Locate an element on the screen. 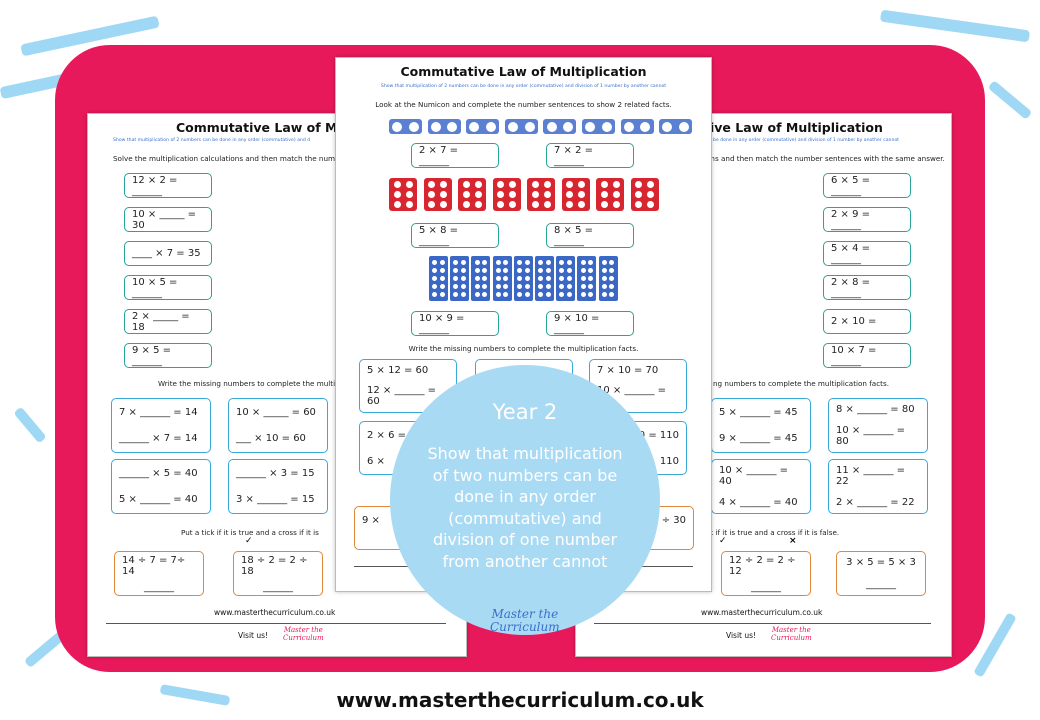 The height and width of the screenshot is (720, 1040). equation: 5 × 8 = ______ is located at coordinates (439, 235).